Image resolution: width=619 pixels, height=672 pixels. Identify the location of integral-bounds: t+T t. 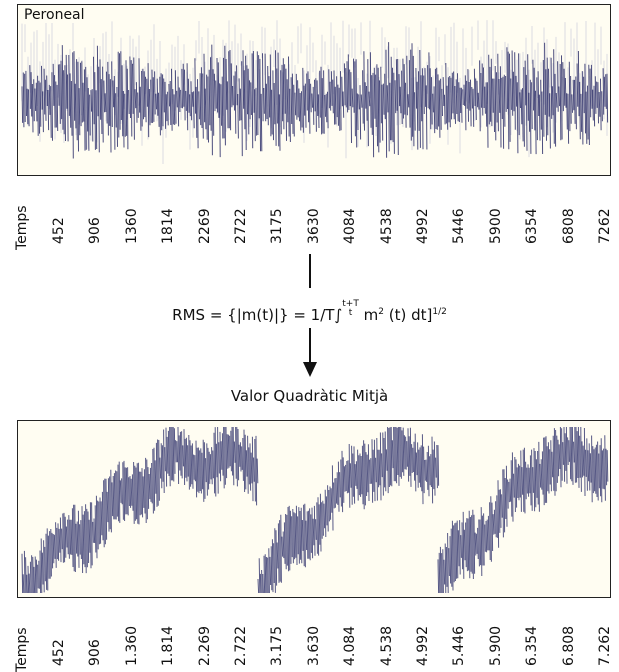
(350, 309).